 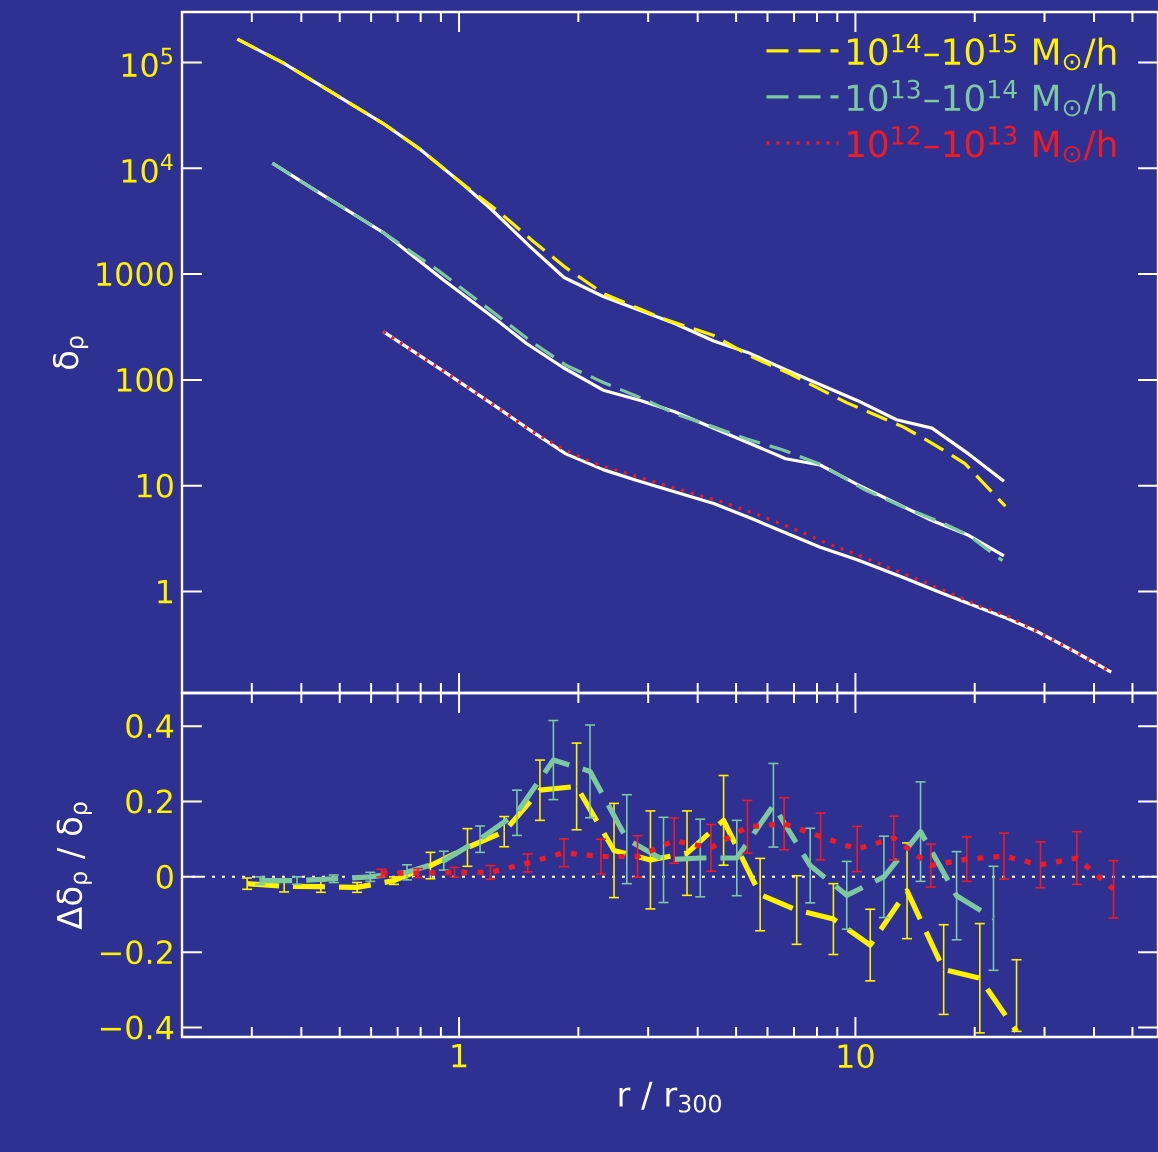 I want to click on y-tick-label: 10, so click(x=155, y=485).